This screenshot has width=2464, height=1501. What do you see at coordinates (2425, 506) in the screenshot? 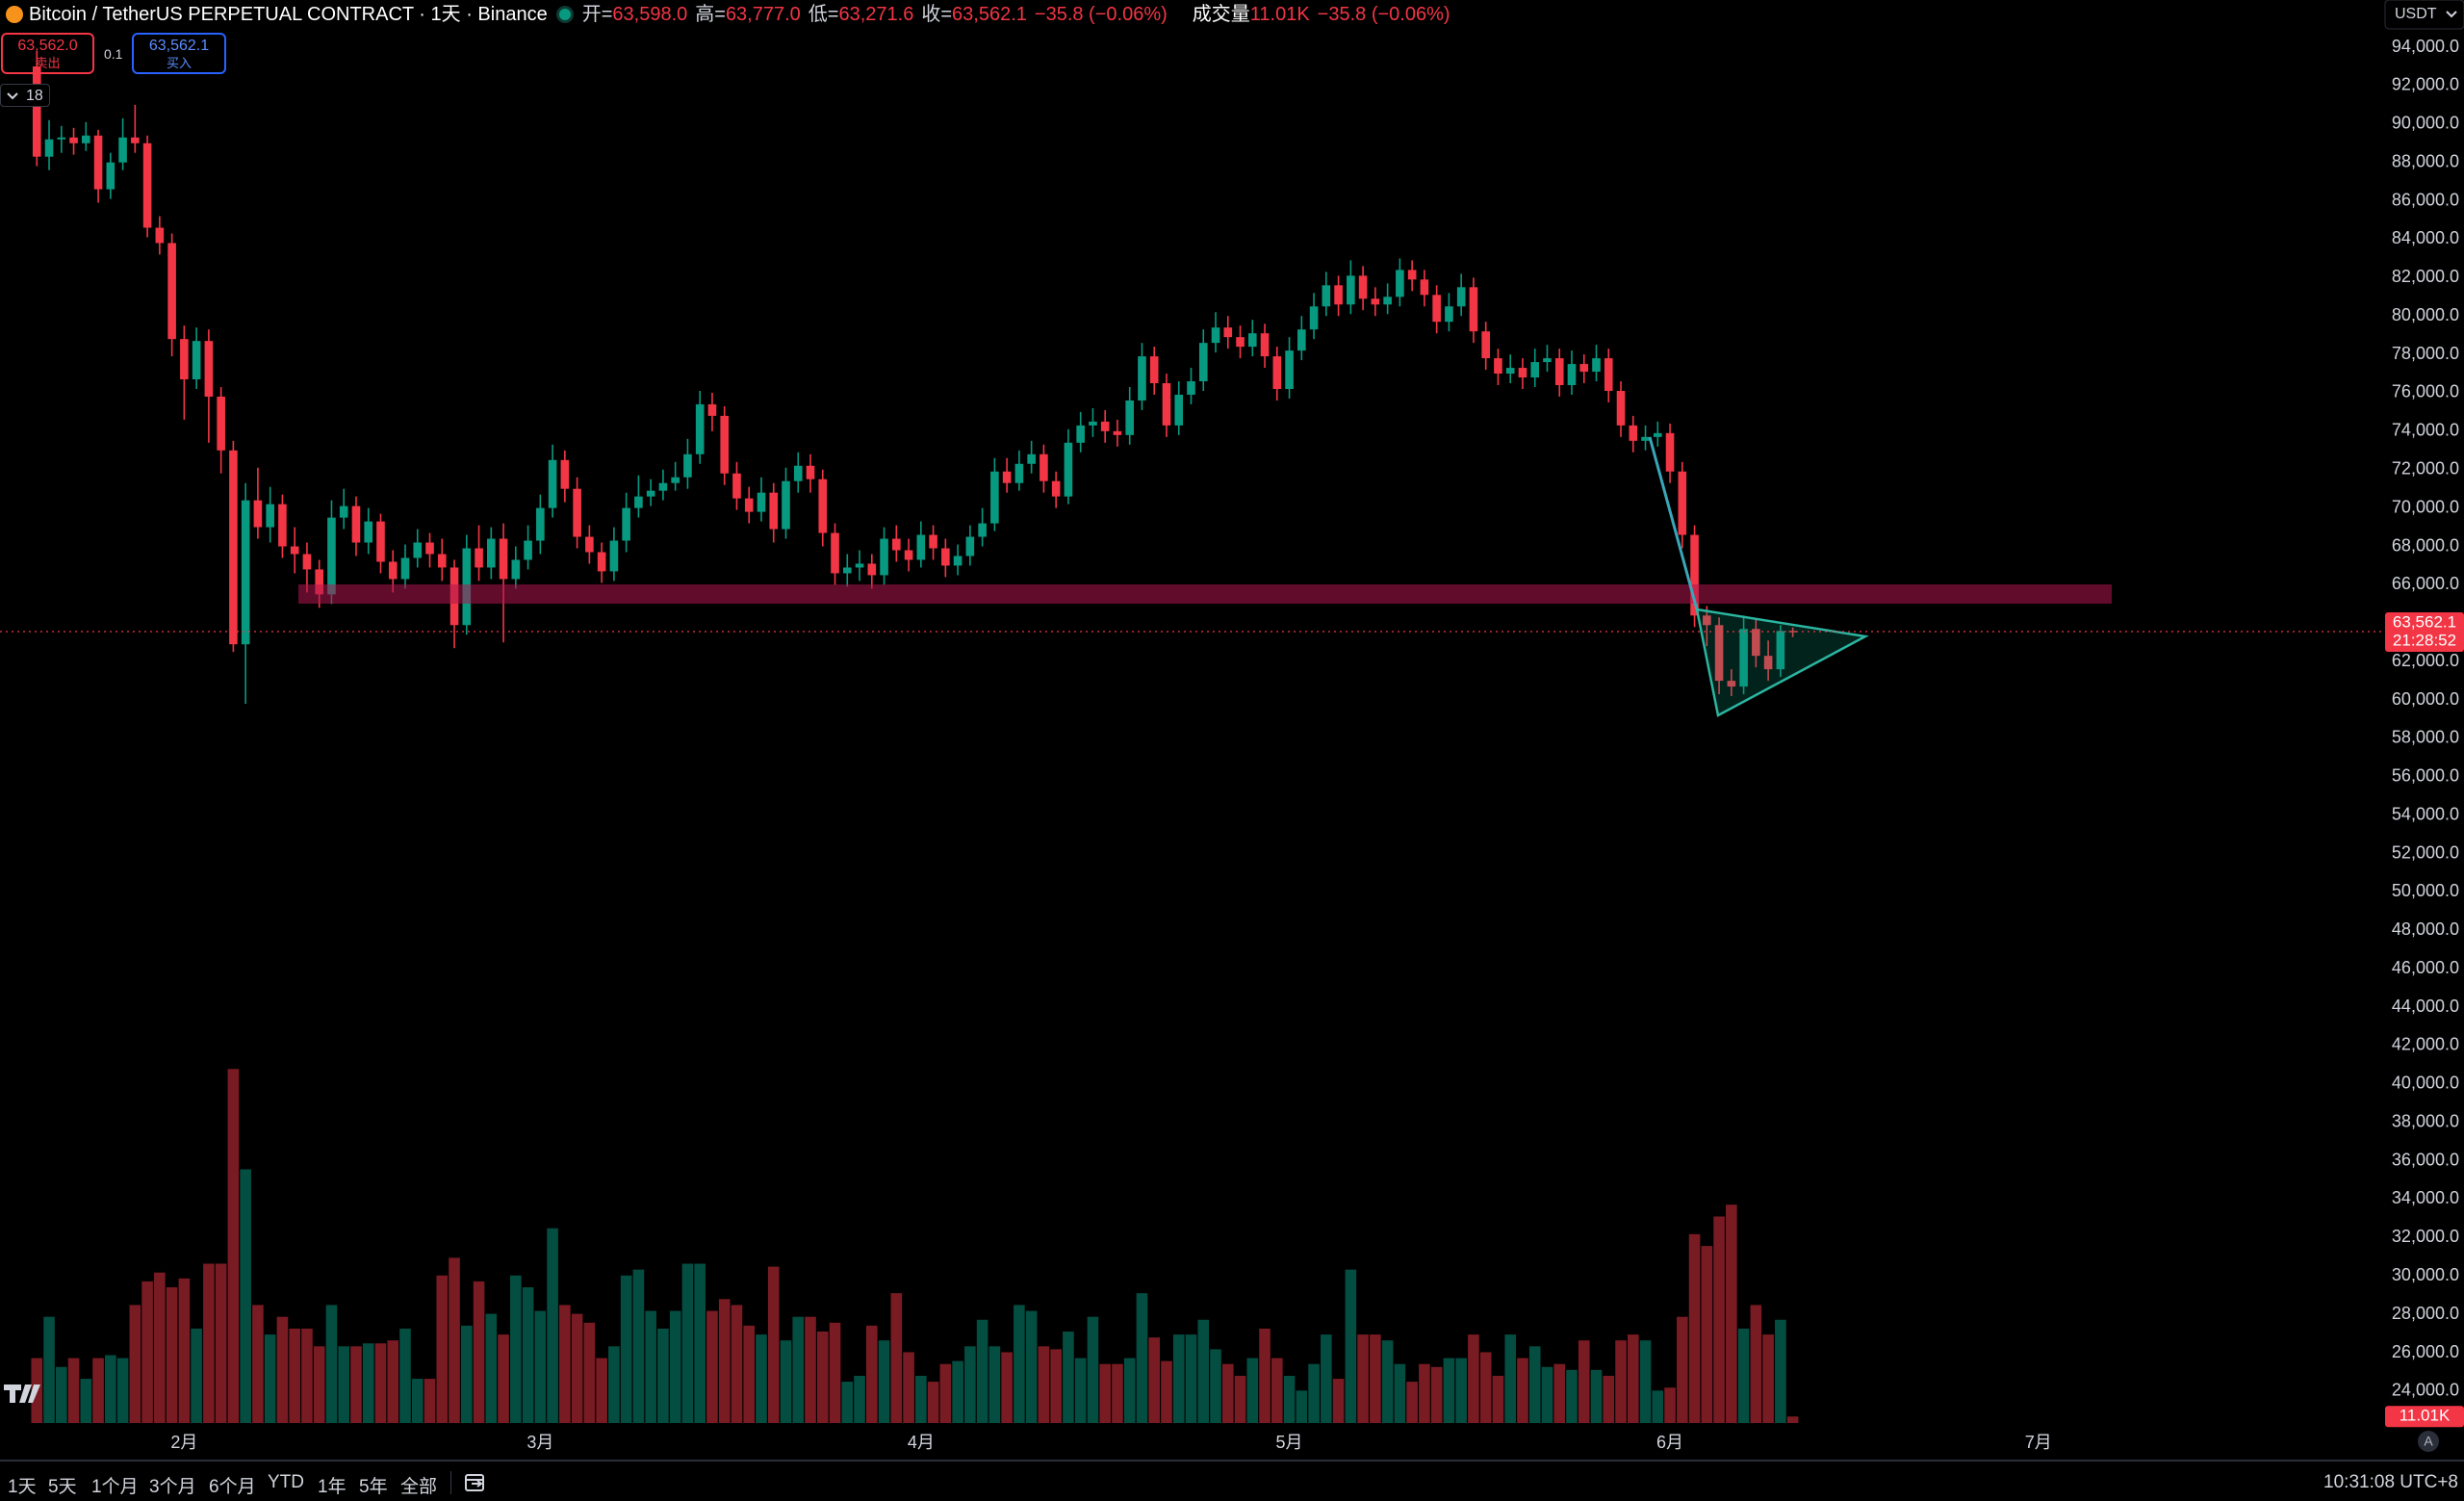
I see `y-tick-label: 70,000.0` at bounding box center [2425, 506].